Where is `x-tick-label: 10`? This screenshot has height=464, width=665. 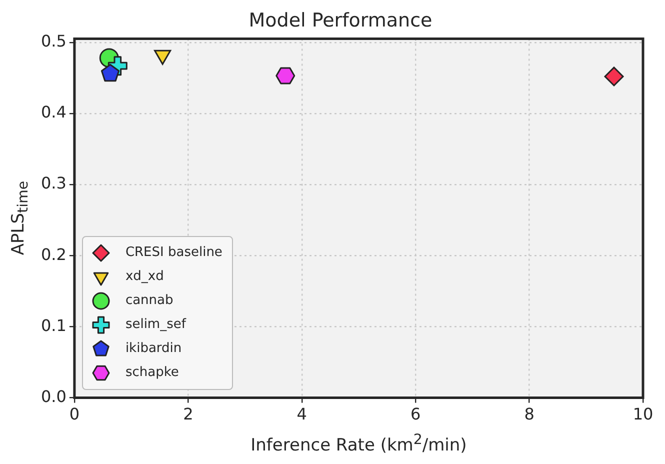
x-tick-label: 10 is located at coordinates (643, 414).